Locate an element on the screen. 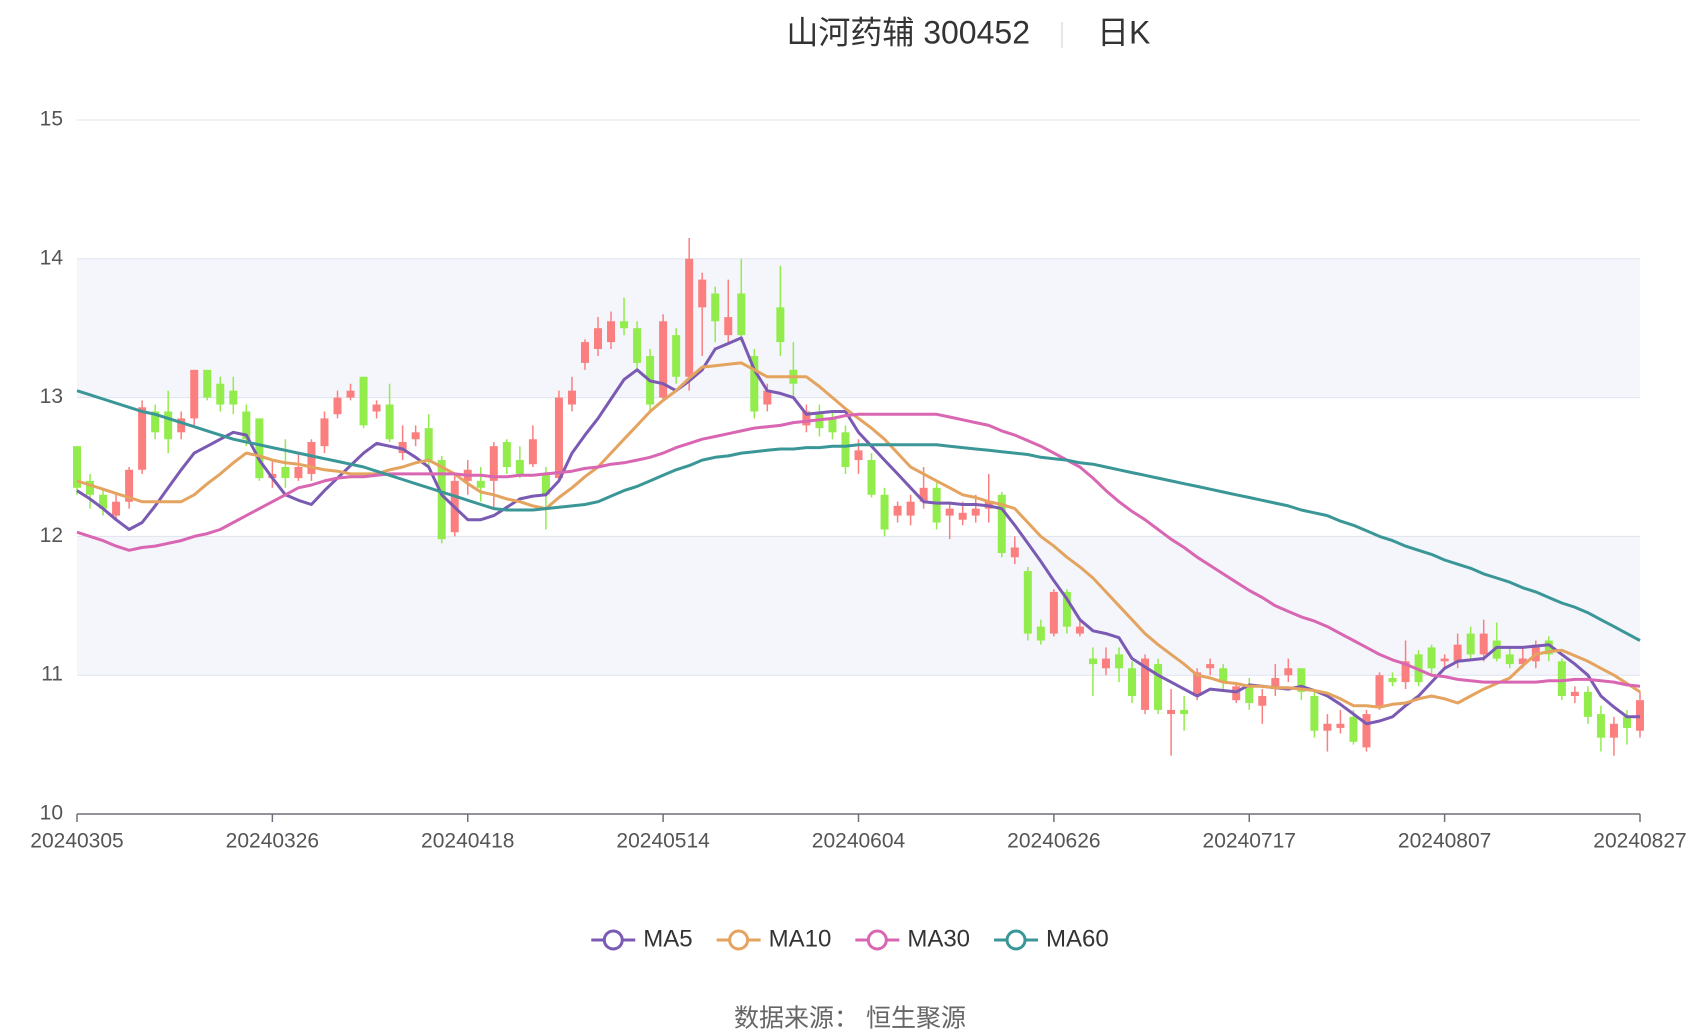 Image resolution: width=1700 pixels, height=1034 pixels. legend-item: MA60 is located at coordinates (1051, 938).